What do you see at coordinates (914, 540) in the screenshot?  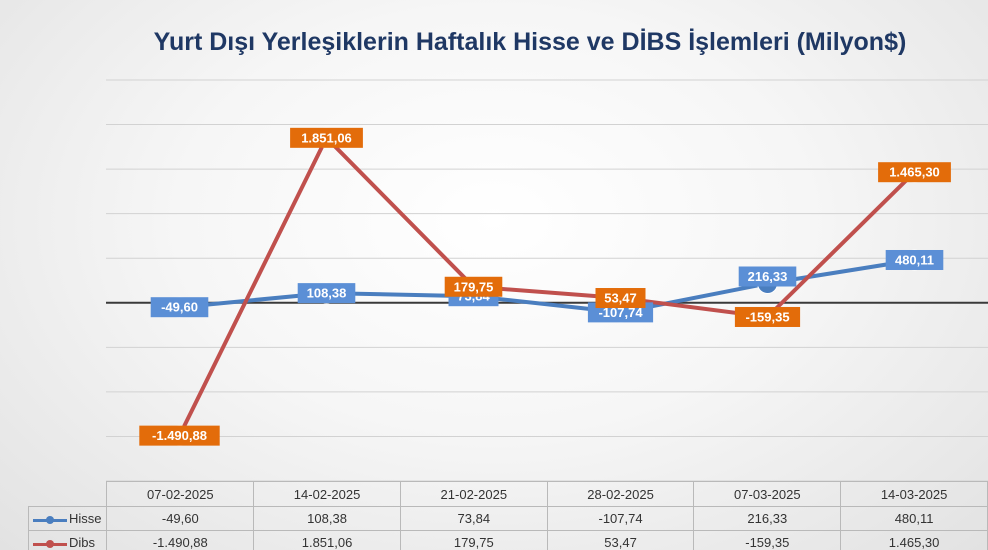 I see `data-table-value-dibs: 1.465,30` at bounding box center [914, 540].